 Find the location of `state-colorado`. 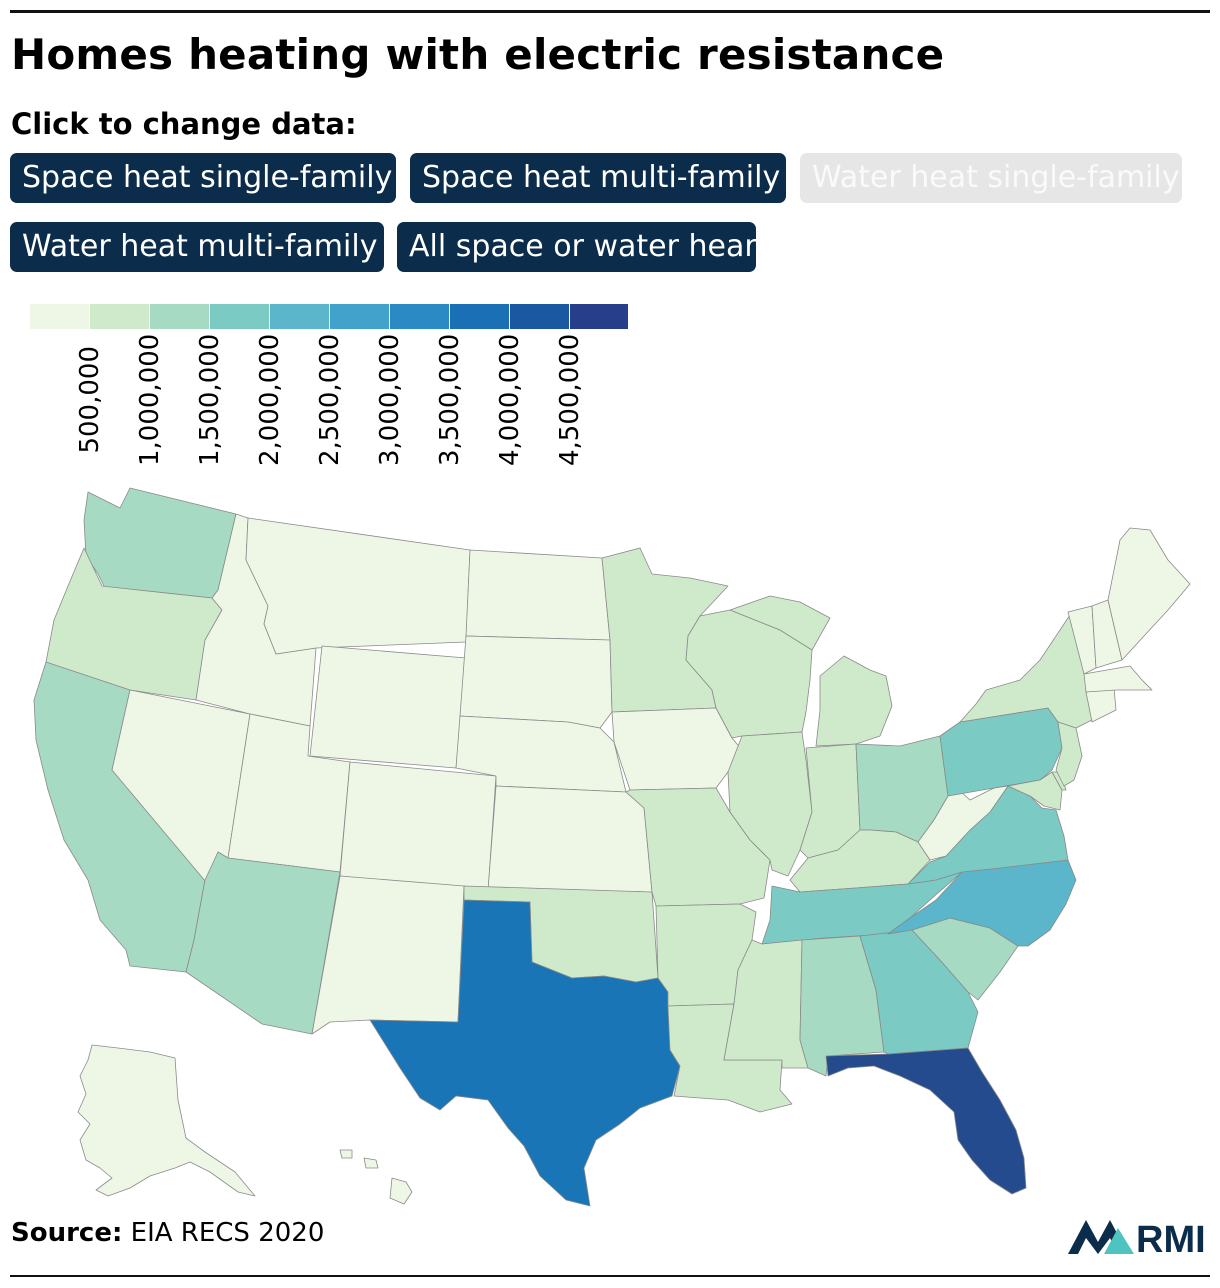

state-colorado is located at coordinates (418, 827).